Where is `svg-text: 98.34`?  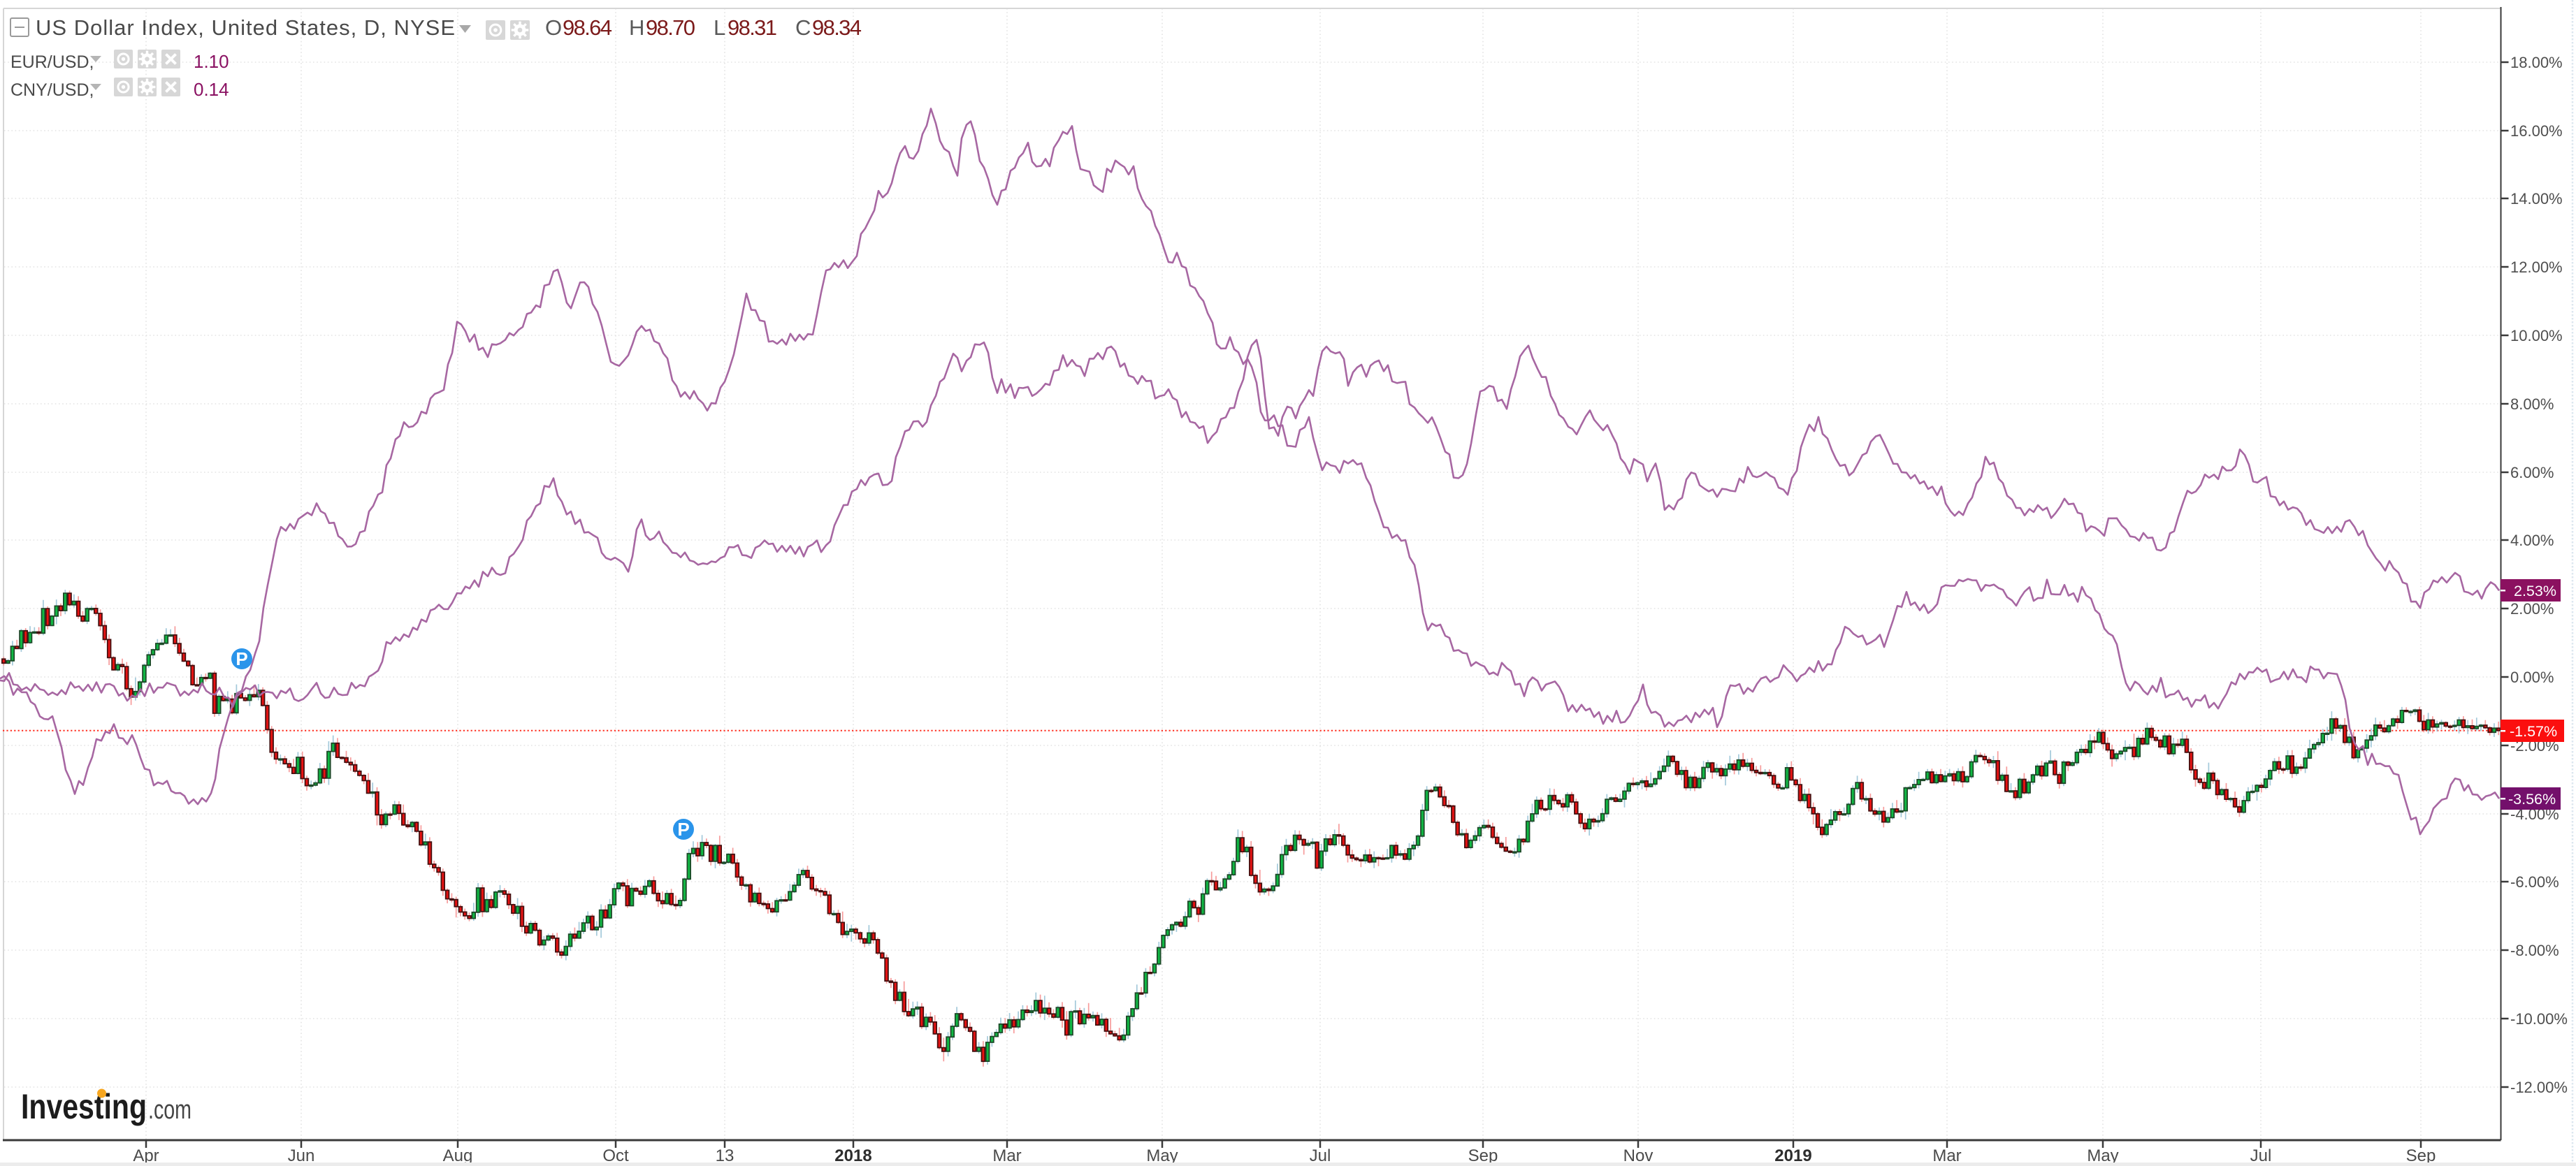
svg-text: 98.34 is located at coordinates (837, 27).